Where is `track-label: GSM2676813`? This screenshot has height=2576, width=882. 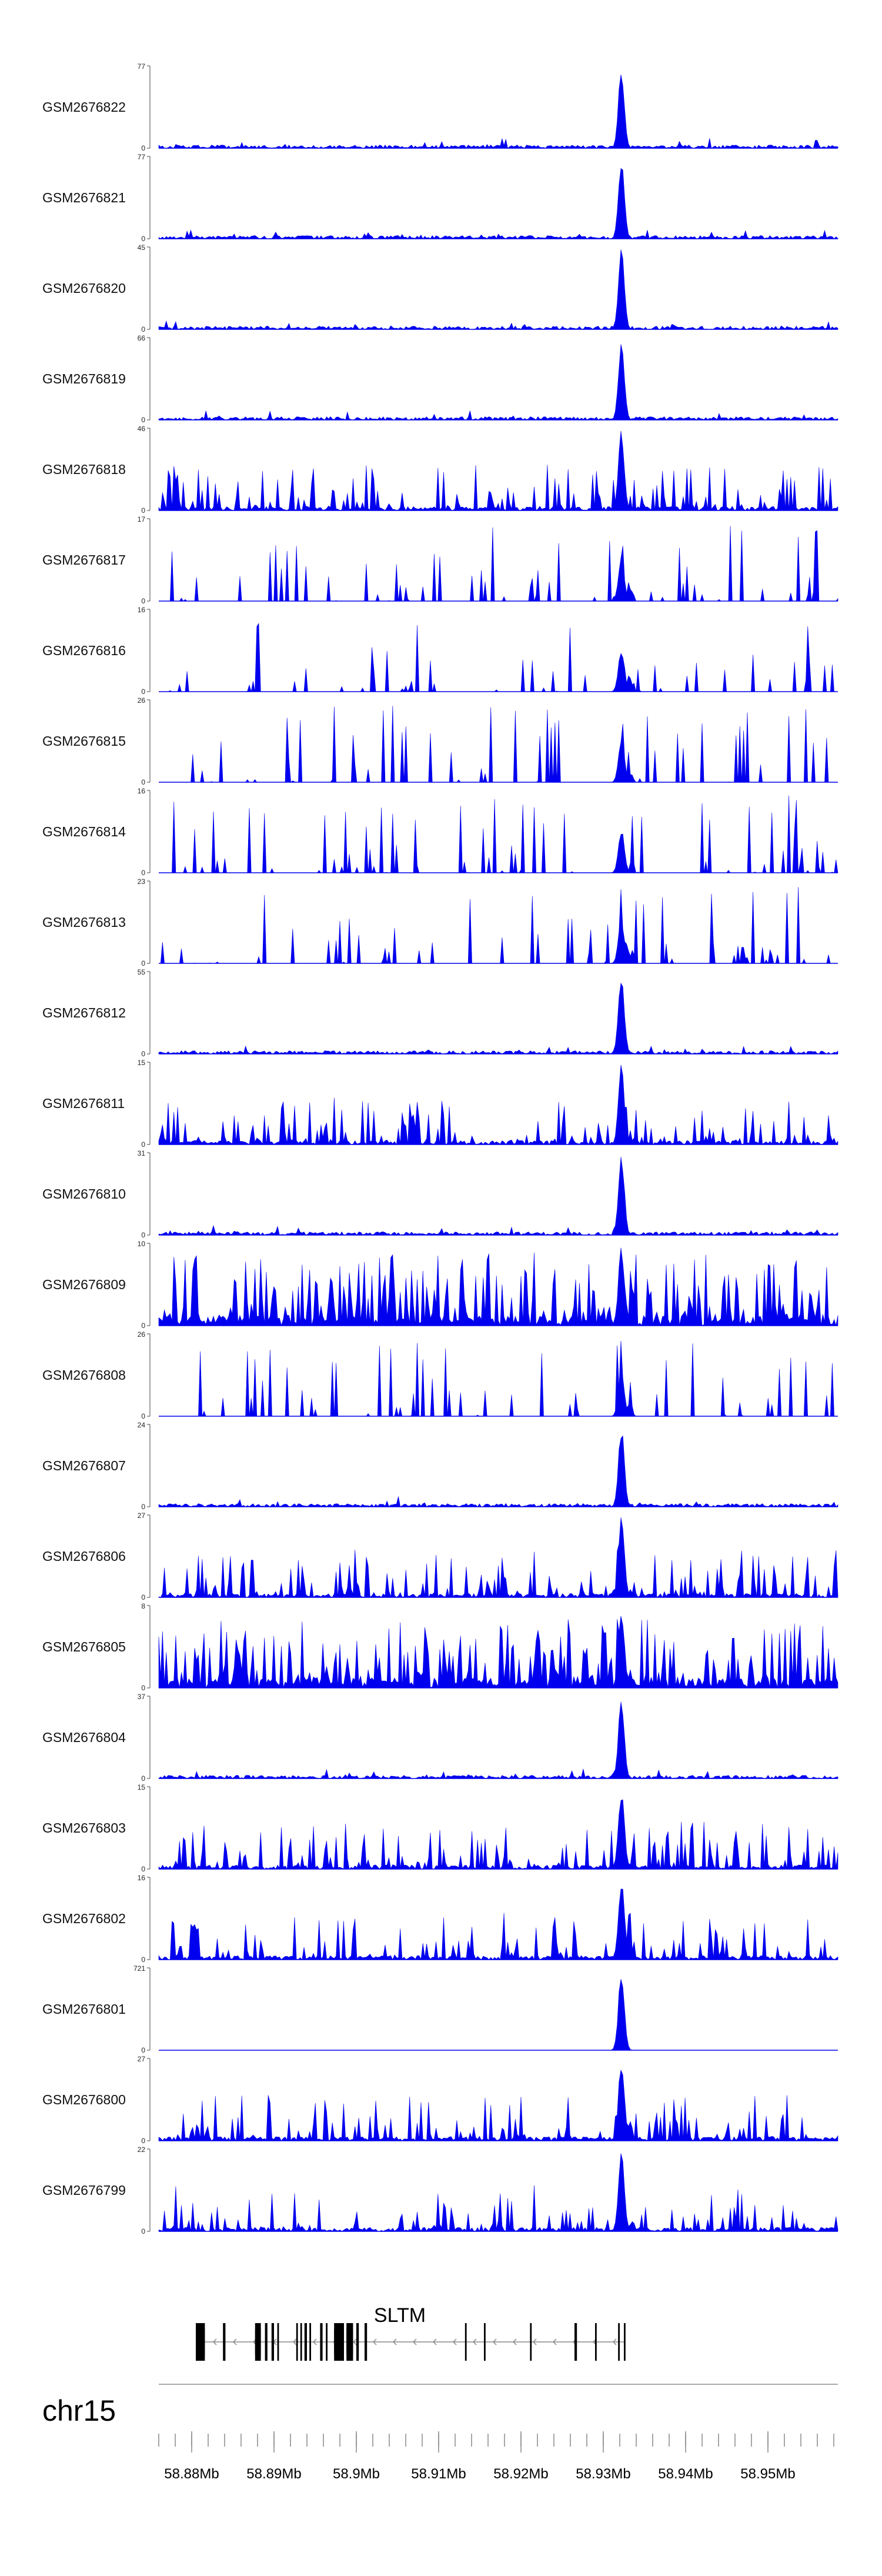
track-label: GSM2676813 is located at coordinates (84, 922).